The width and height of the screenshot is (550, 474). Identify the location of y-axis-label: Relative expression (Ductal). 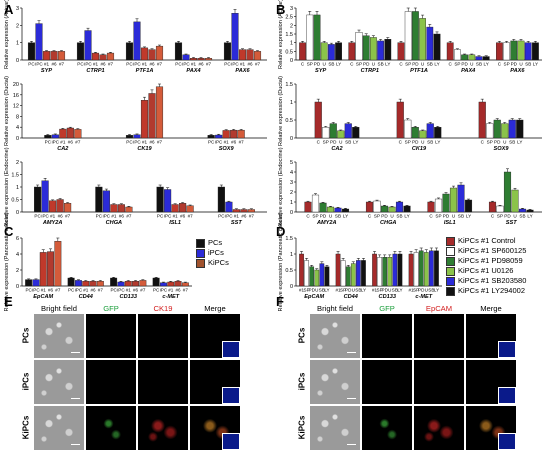
(7, 111).